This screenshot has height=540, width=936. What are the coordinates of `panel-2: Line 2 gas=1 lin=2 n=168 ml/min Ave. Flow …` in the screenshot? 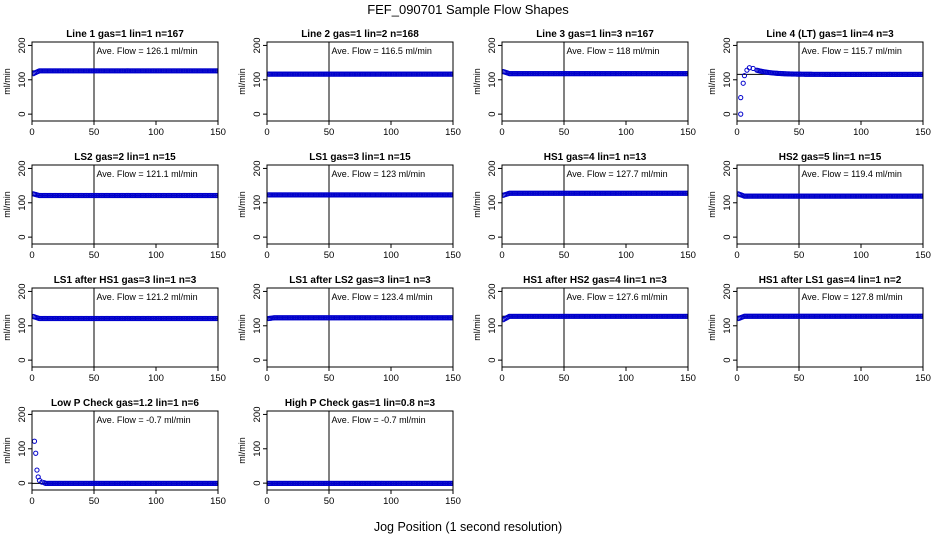 It's located at (349, 83).